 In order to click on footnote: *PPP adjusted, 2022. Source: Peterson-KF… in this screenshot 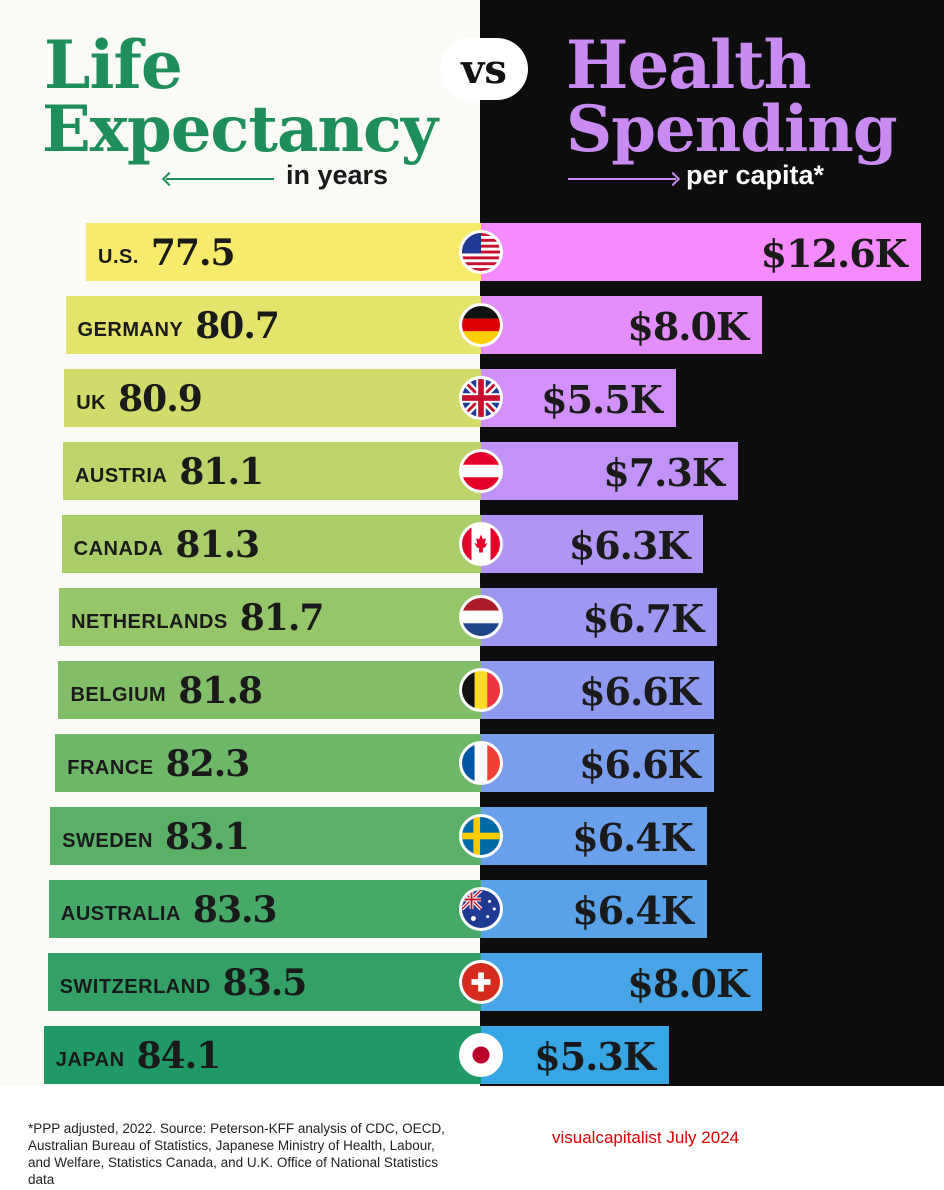, I will do `click(236, 1154)`.